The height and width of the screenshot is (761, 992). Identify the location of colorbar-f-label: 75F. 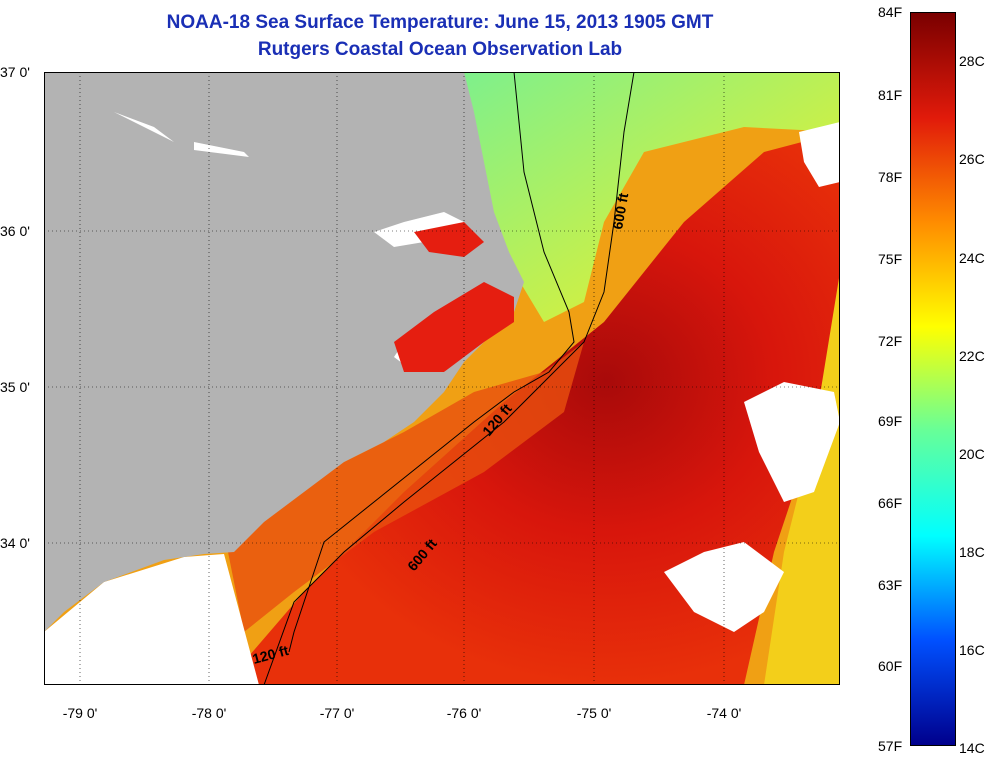
(890, 259).